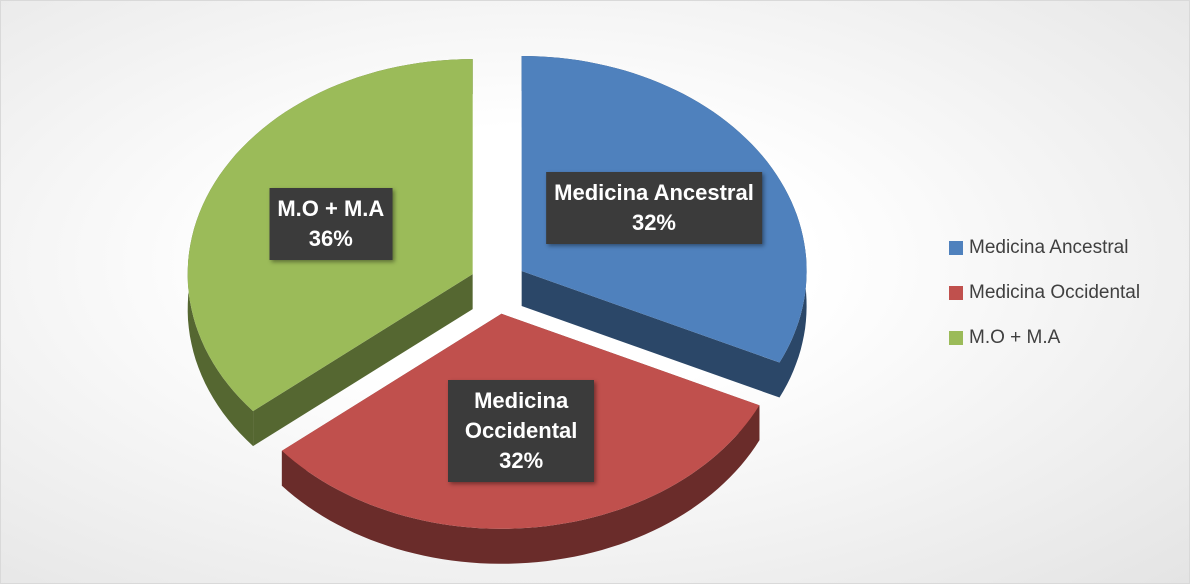 This screenshot has width=1190, height=584. I want to click on legend-label: Medicina Occidental, so click(1055, 292).